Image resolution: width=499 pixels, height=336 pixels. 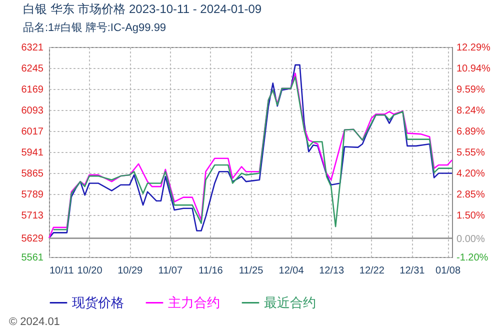 I want to click on text: © 2024.01, so click(x=34, y=322).